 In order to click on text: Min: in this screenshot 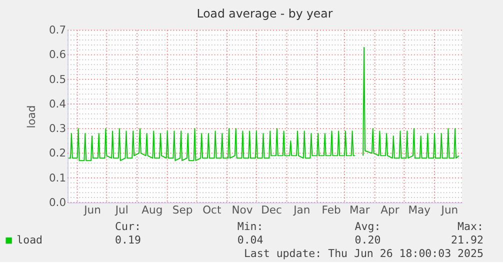, I will do `click(250, 226)`.